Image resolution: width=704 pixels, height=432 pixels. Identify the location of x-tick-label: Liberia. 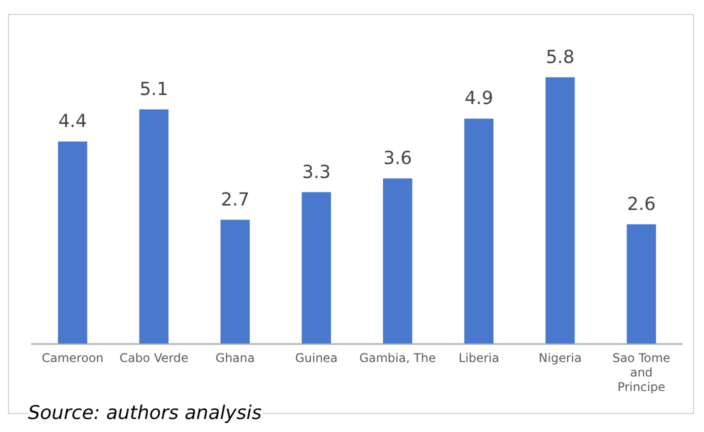
(479, 358).